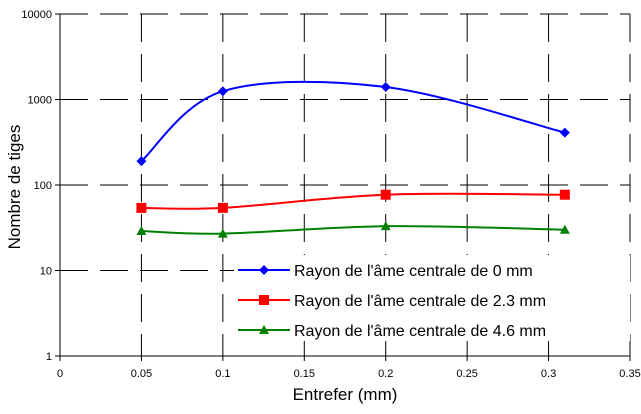 This screenshot has height=414, width=641. Describe the element at coordinates (60, 374) in the screenshot. I see `x-tick-label: 0` at that location.